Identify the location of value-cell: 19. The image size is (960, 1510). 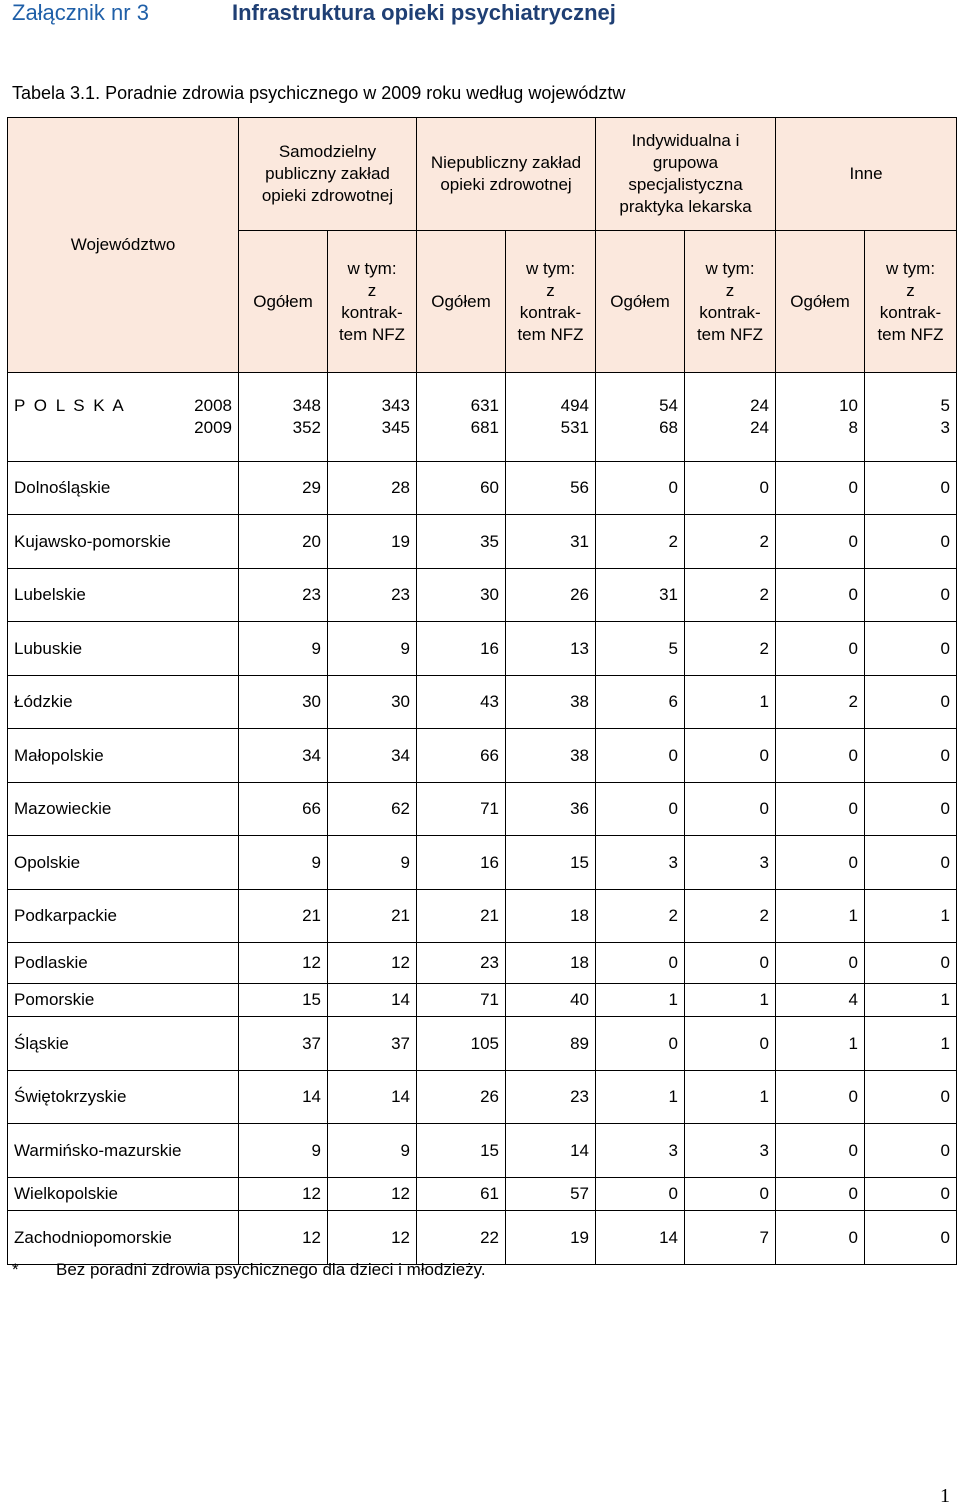
(550, 1237).